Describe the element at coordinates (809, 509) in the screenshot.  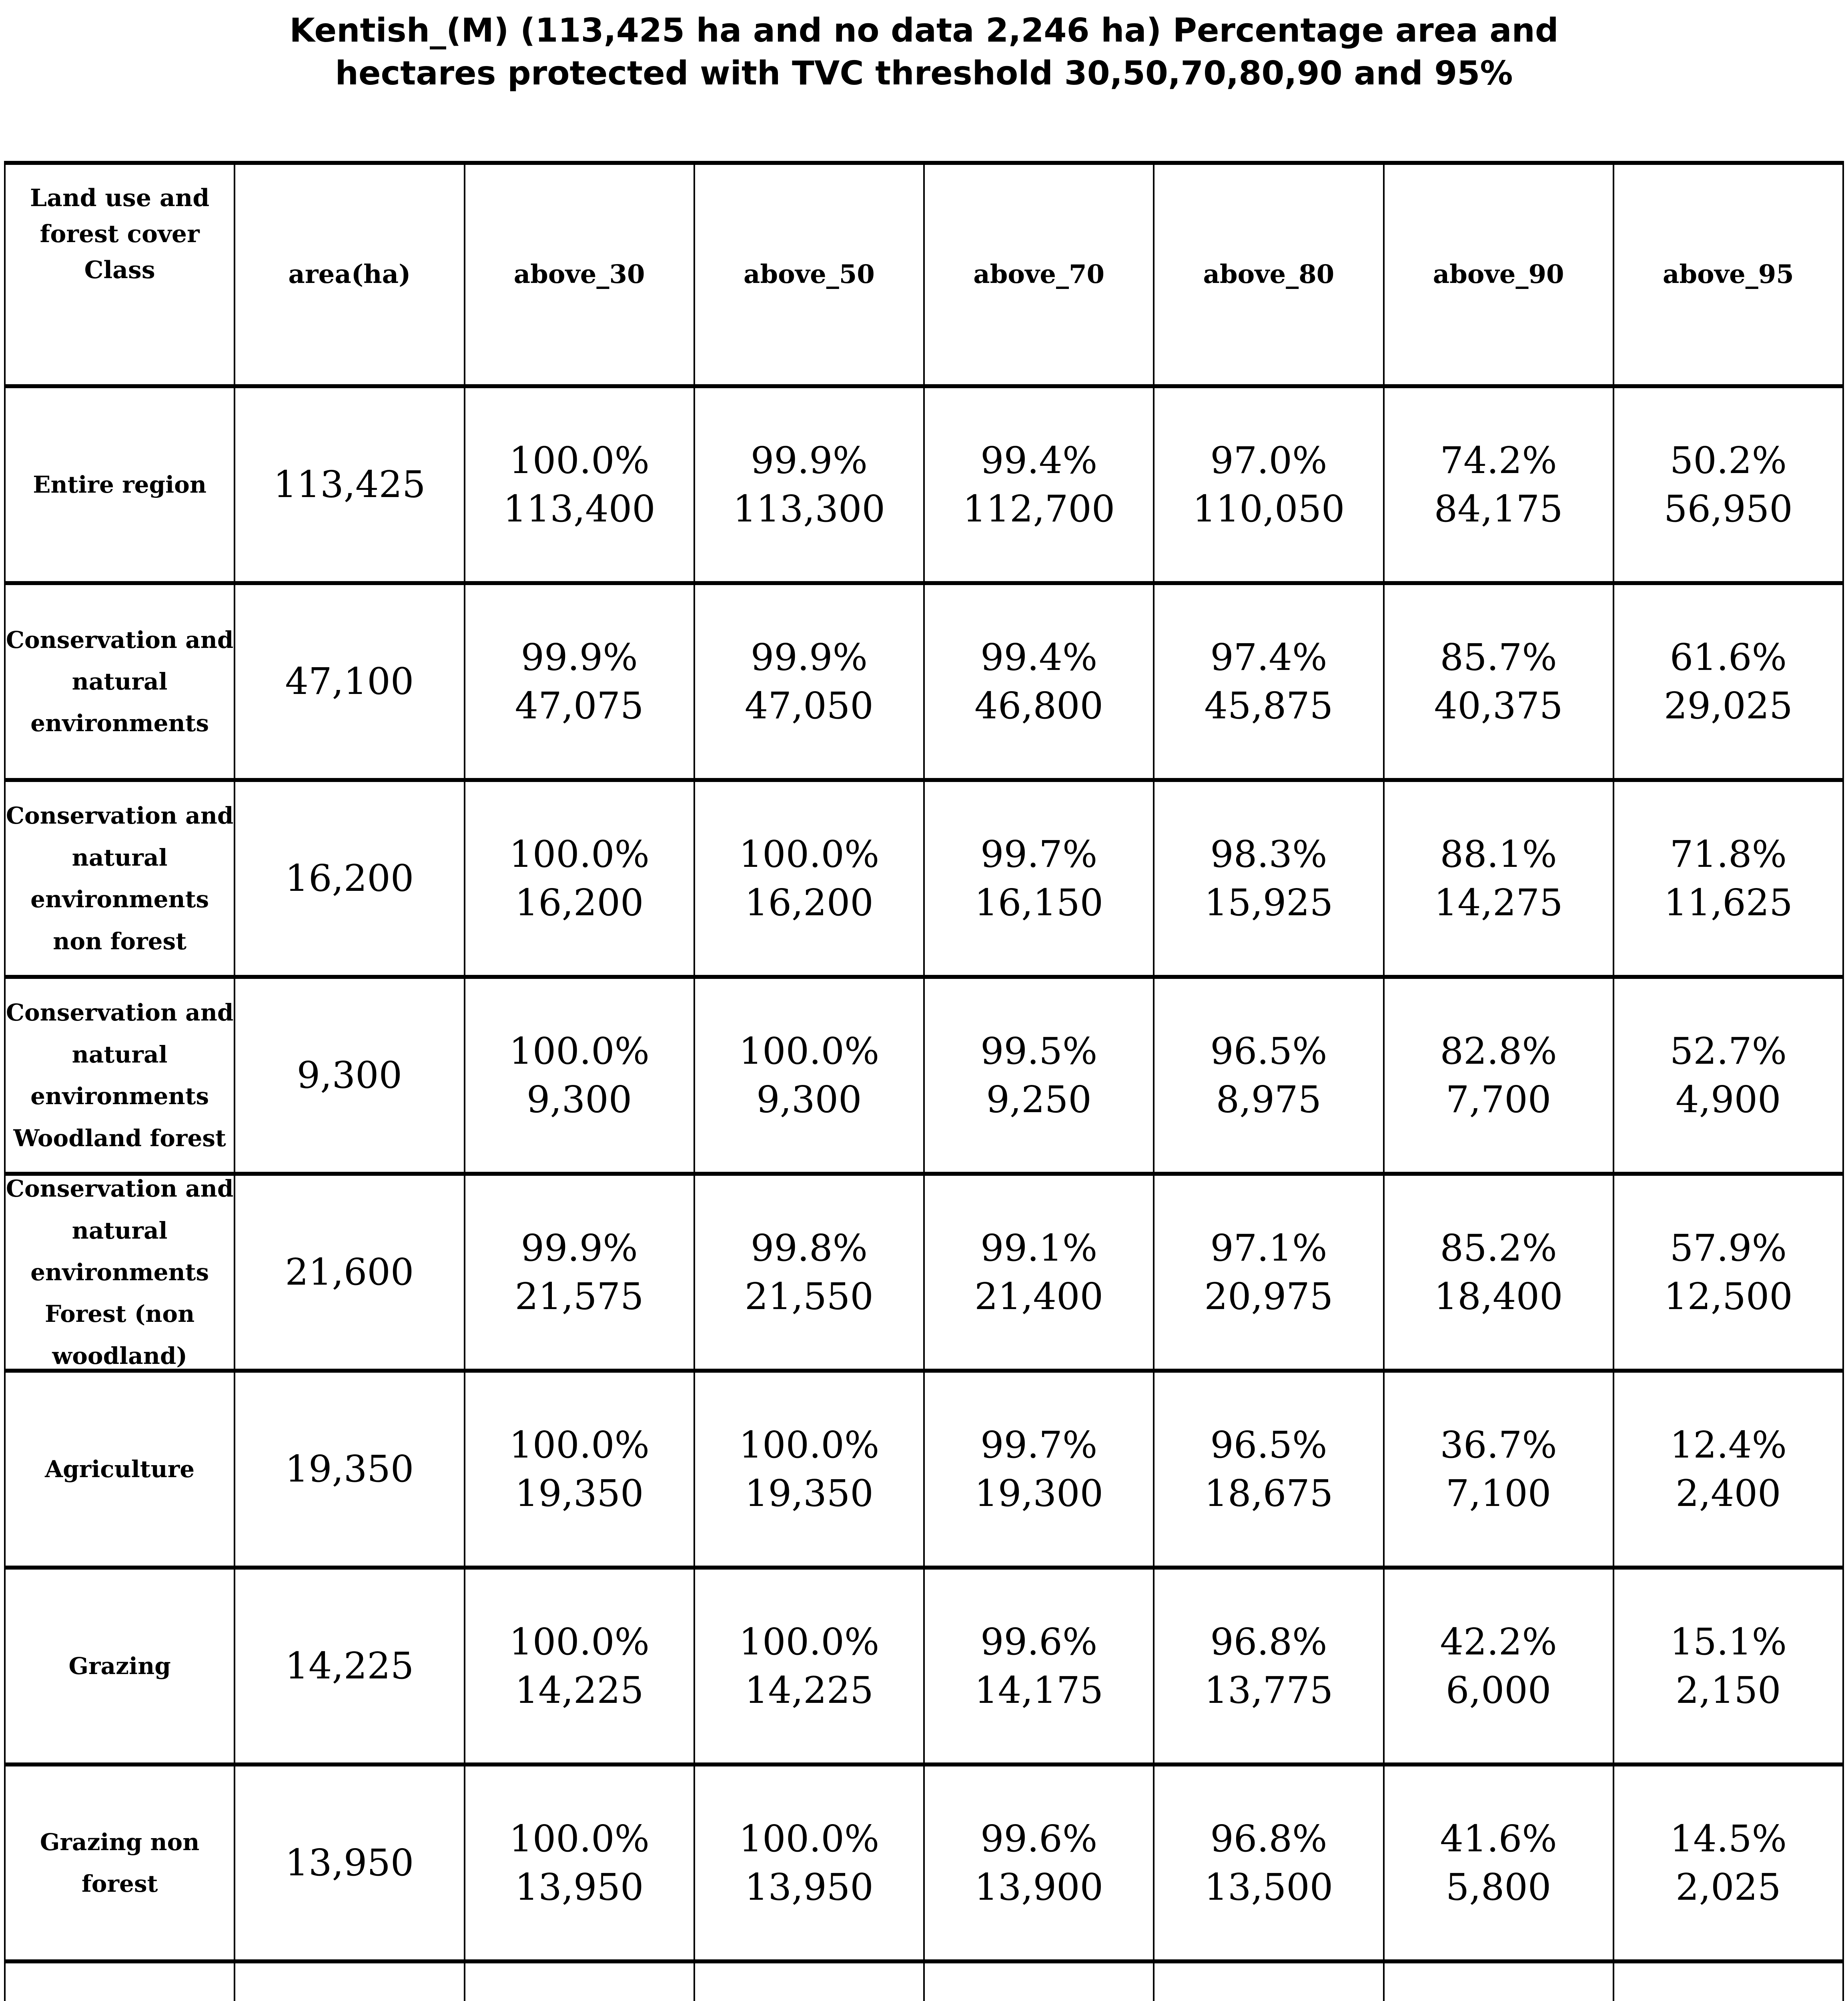
I see `hectares-value: 113,300` at that location.